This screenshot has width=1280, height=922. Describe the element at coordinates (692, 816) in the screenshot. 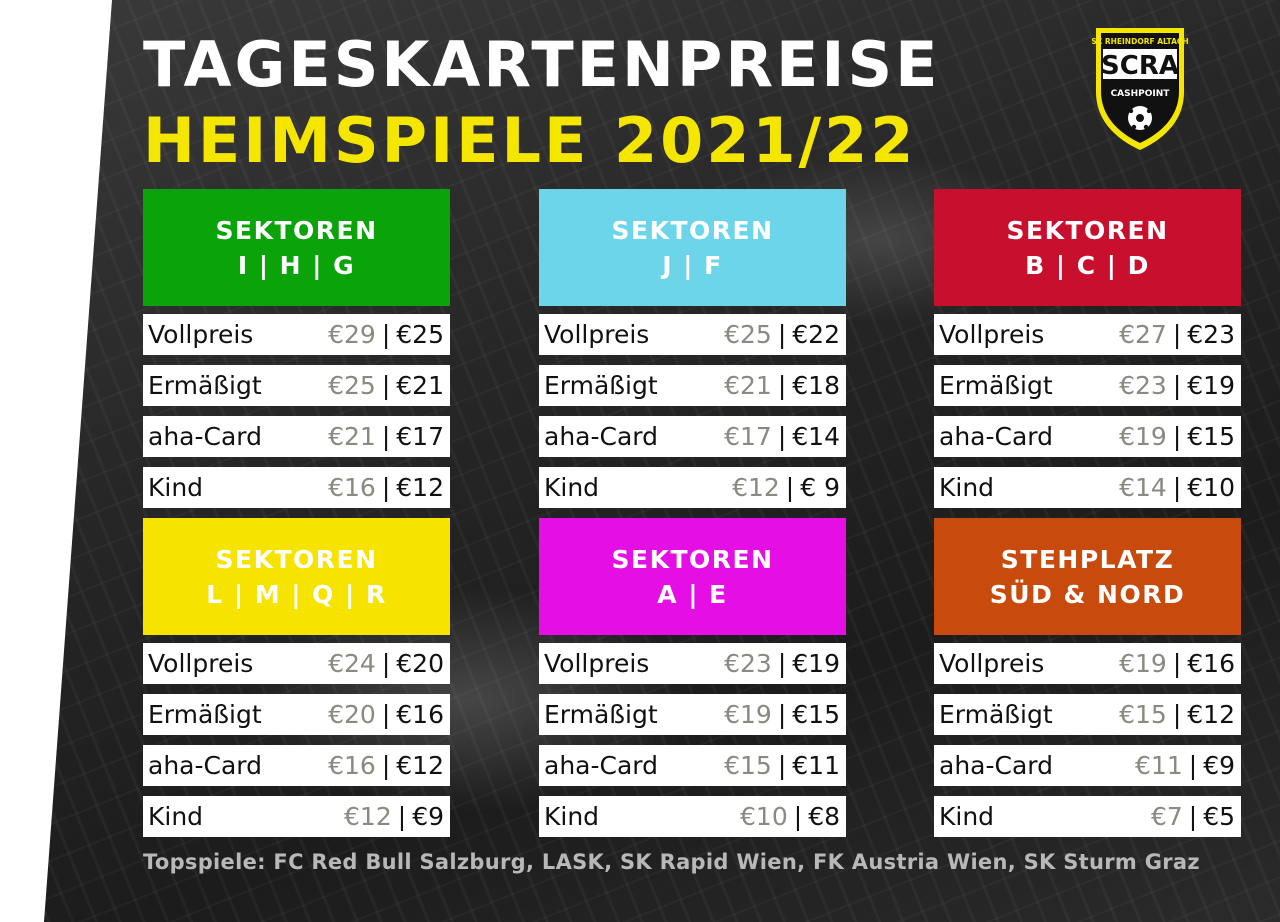

I see `price-row: Kind €10 | €8` at that location.